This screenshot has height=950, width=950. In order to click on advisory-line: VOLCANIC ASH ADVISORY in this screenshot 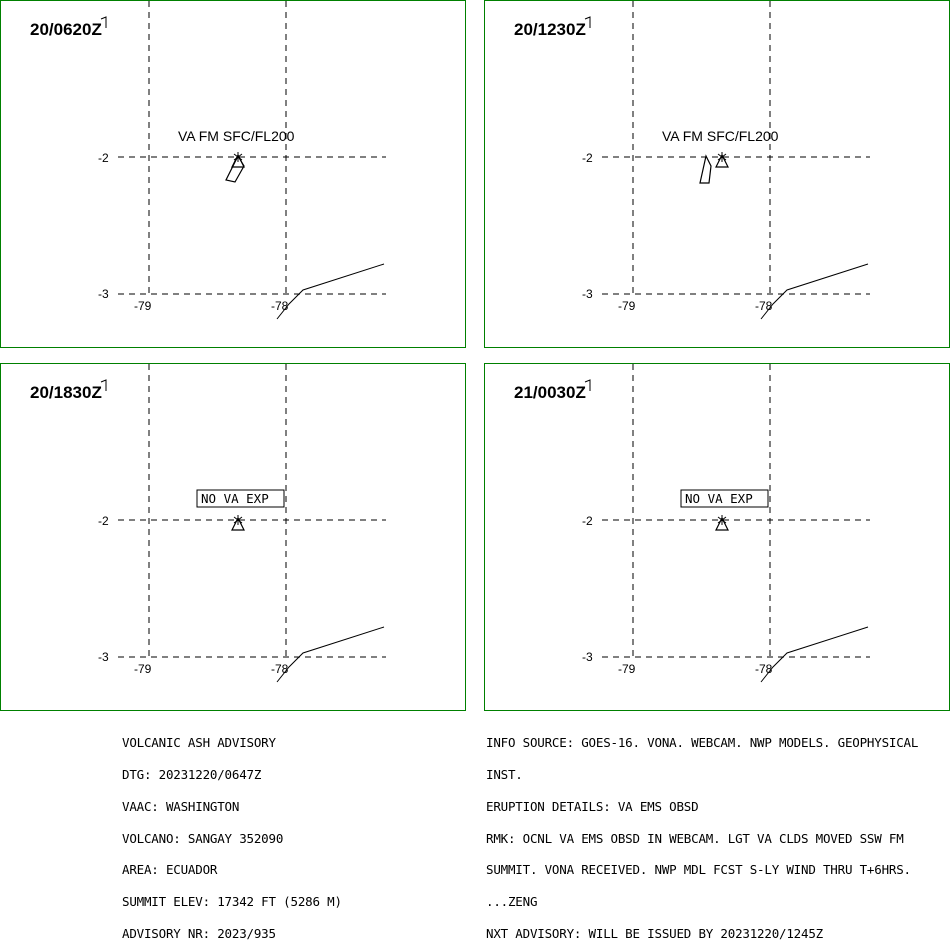, I will do `click(199, 743)`.